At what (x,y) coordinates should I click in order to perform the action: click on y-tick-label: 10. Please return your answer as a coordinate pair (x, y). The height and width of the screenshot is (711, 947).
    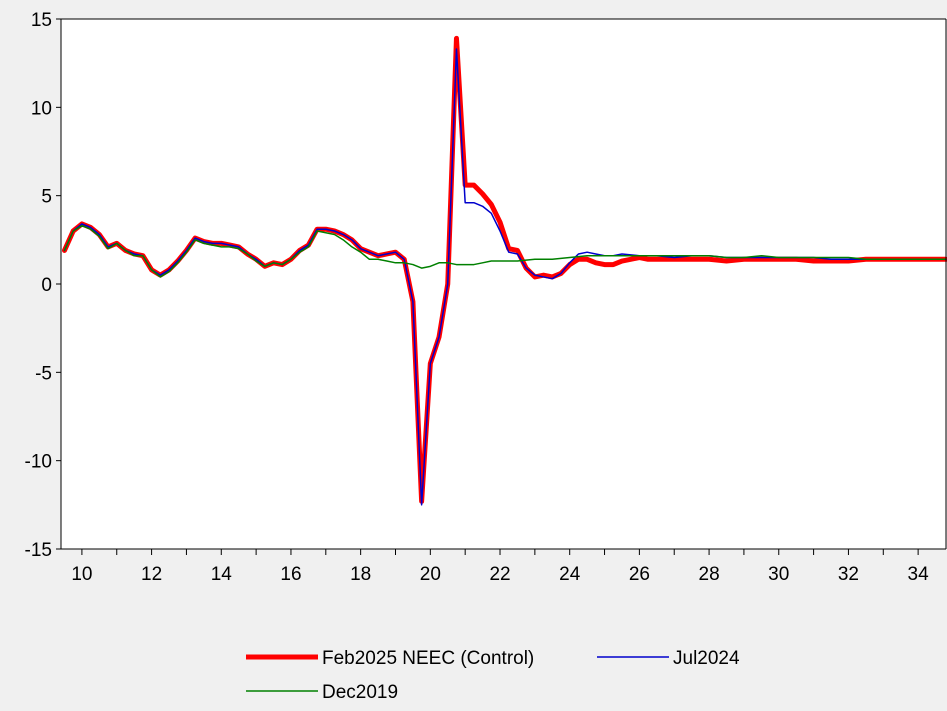
    Looking at the image, I should click on (41, 108).